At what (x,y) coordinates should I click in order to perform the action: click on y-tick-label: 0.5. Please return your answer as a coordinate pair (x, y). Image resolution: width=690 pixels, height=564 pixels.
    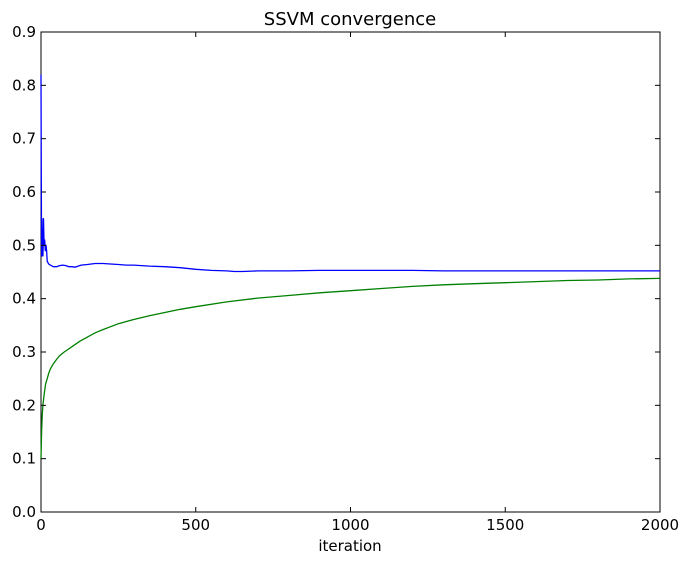
    Looking at the image, I should click on (24, 245).